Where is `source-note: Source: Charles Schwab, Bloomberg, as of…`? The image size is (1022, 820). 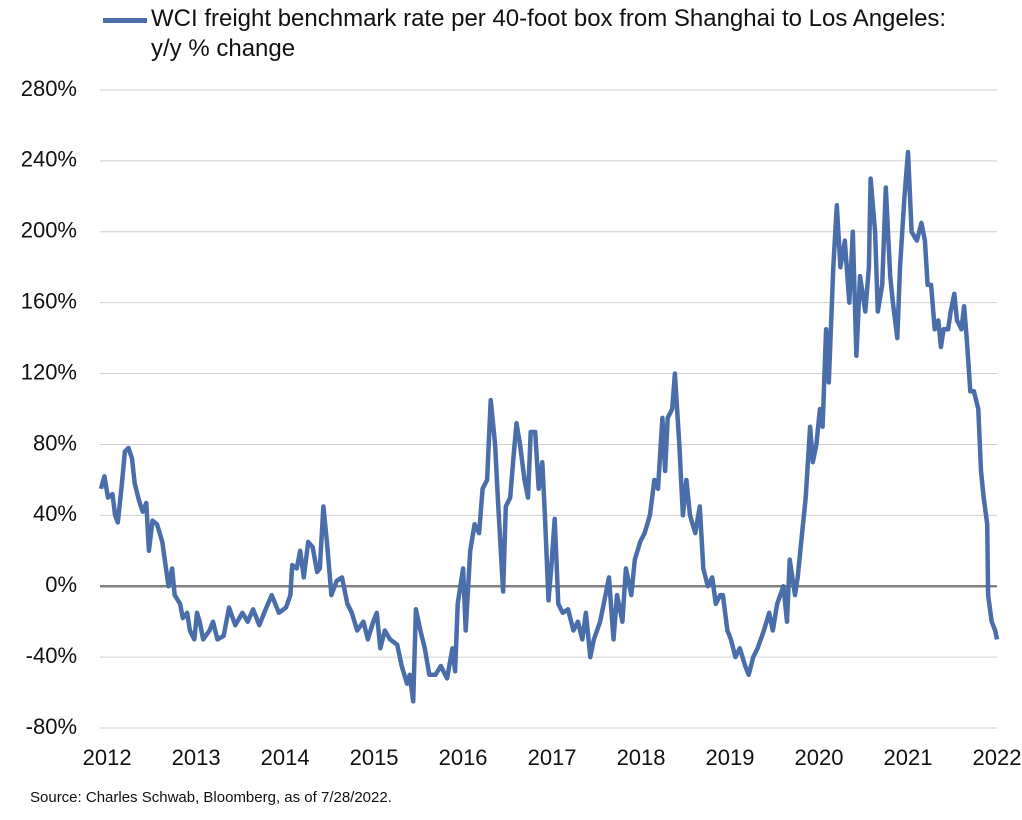 source-note: Source: Charles Schwab, Bloomberg, as of… is located at coordinates (211, 797).